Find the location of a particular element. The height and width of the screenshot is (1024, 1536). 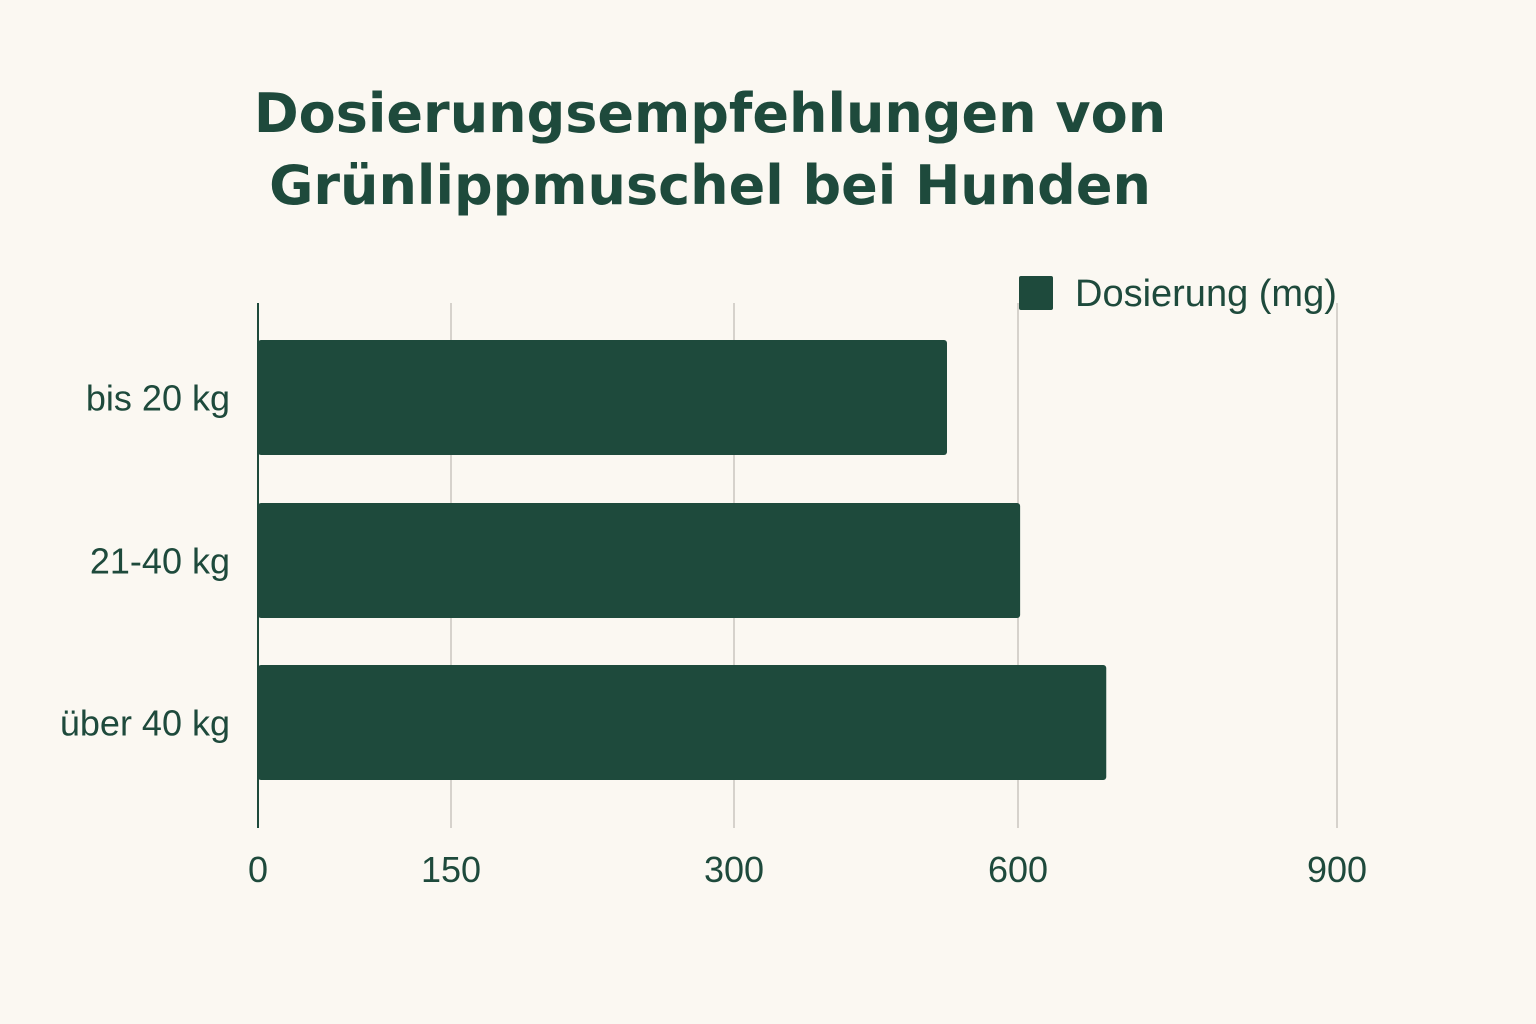

x-tick-label-900: 900 is located at coordinates (1337, 869).